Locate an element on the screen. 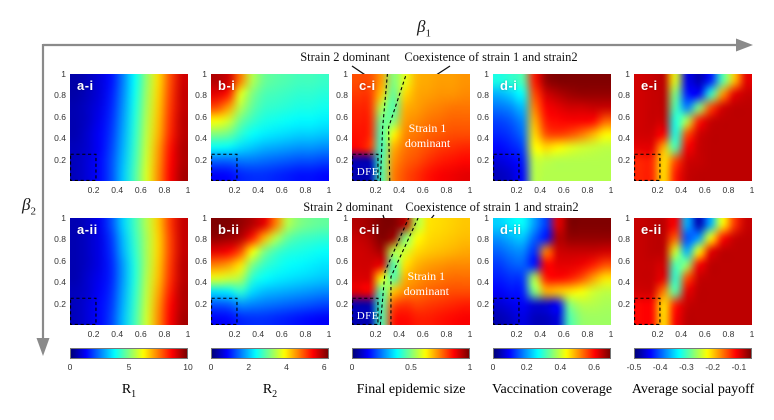 The image size is (774, 420). heatmap-image-d-ii is located at coordinates (552, 271).